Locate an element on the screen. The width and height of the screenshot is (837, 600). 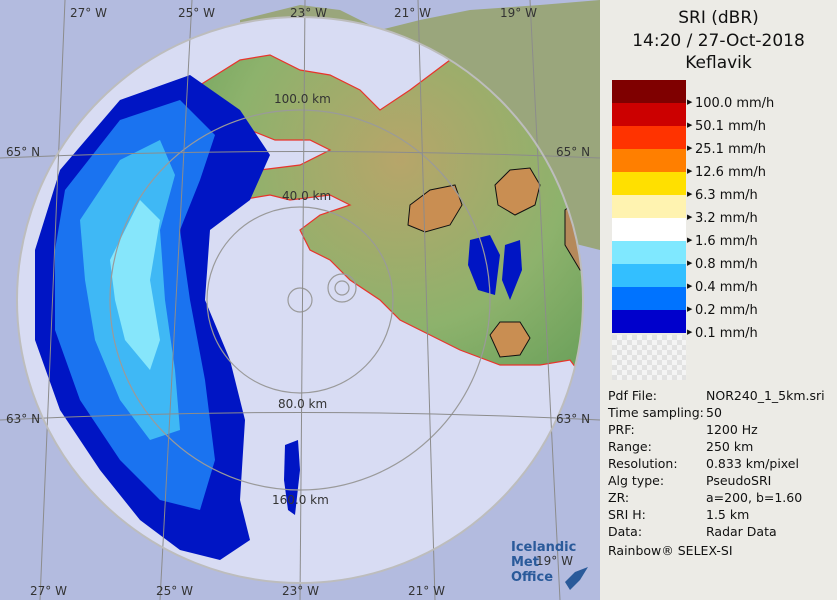
legend-label: 50.1 mm/h is located at coordinates (731, 126).